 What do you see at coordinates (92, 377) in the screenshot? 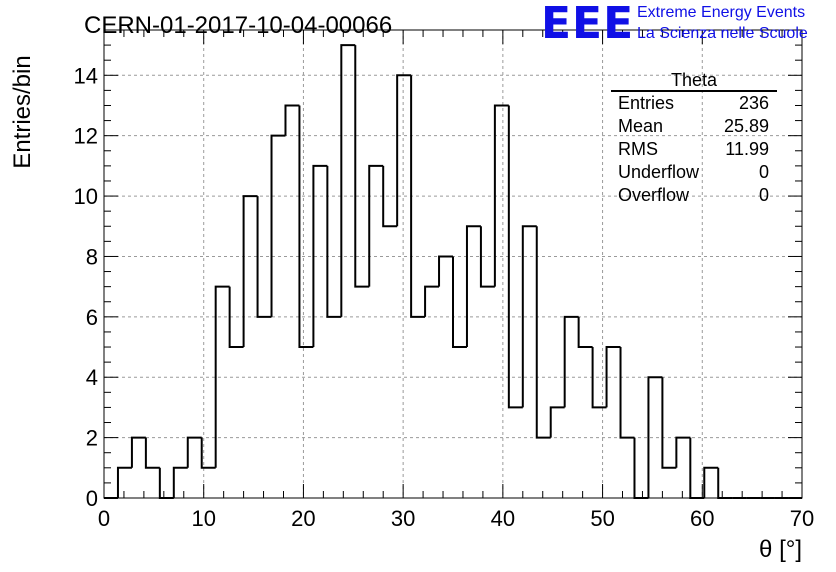
I see `y-tick-label: 4` at bounding box center [92, 377].